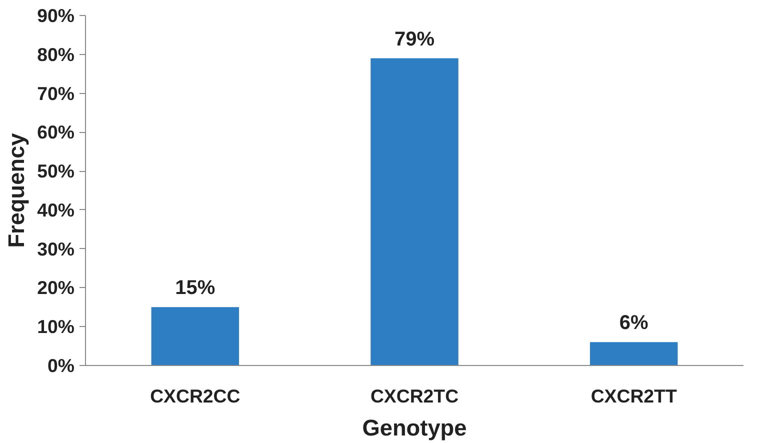 The image size is (768, 443). What do you see at coordinates (16, 190) in the screenshot?
I see `y-axis-title: Frequency` at bounding box center [16, 190].